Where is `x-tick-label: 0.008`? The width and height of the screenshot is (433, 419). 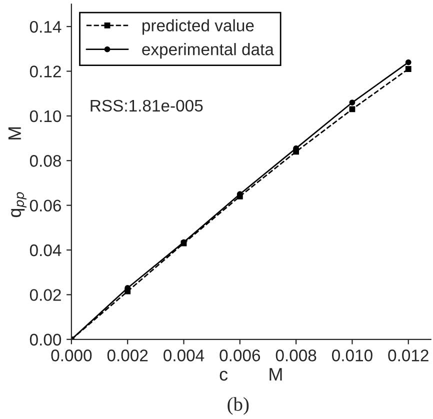
x-tick-label: 0.008 is located at coordinates (296, 356).